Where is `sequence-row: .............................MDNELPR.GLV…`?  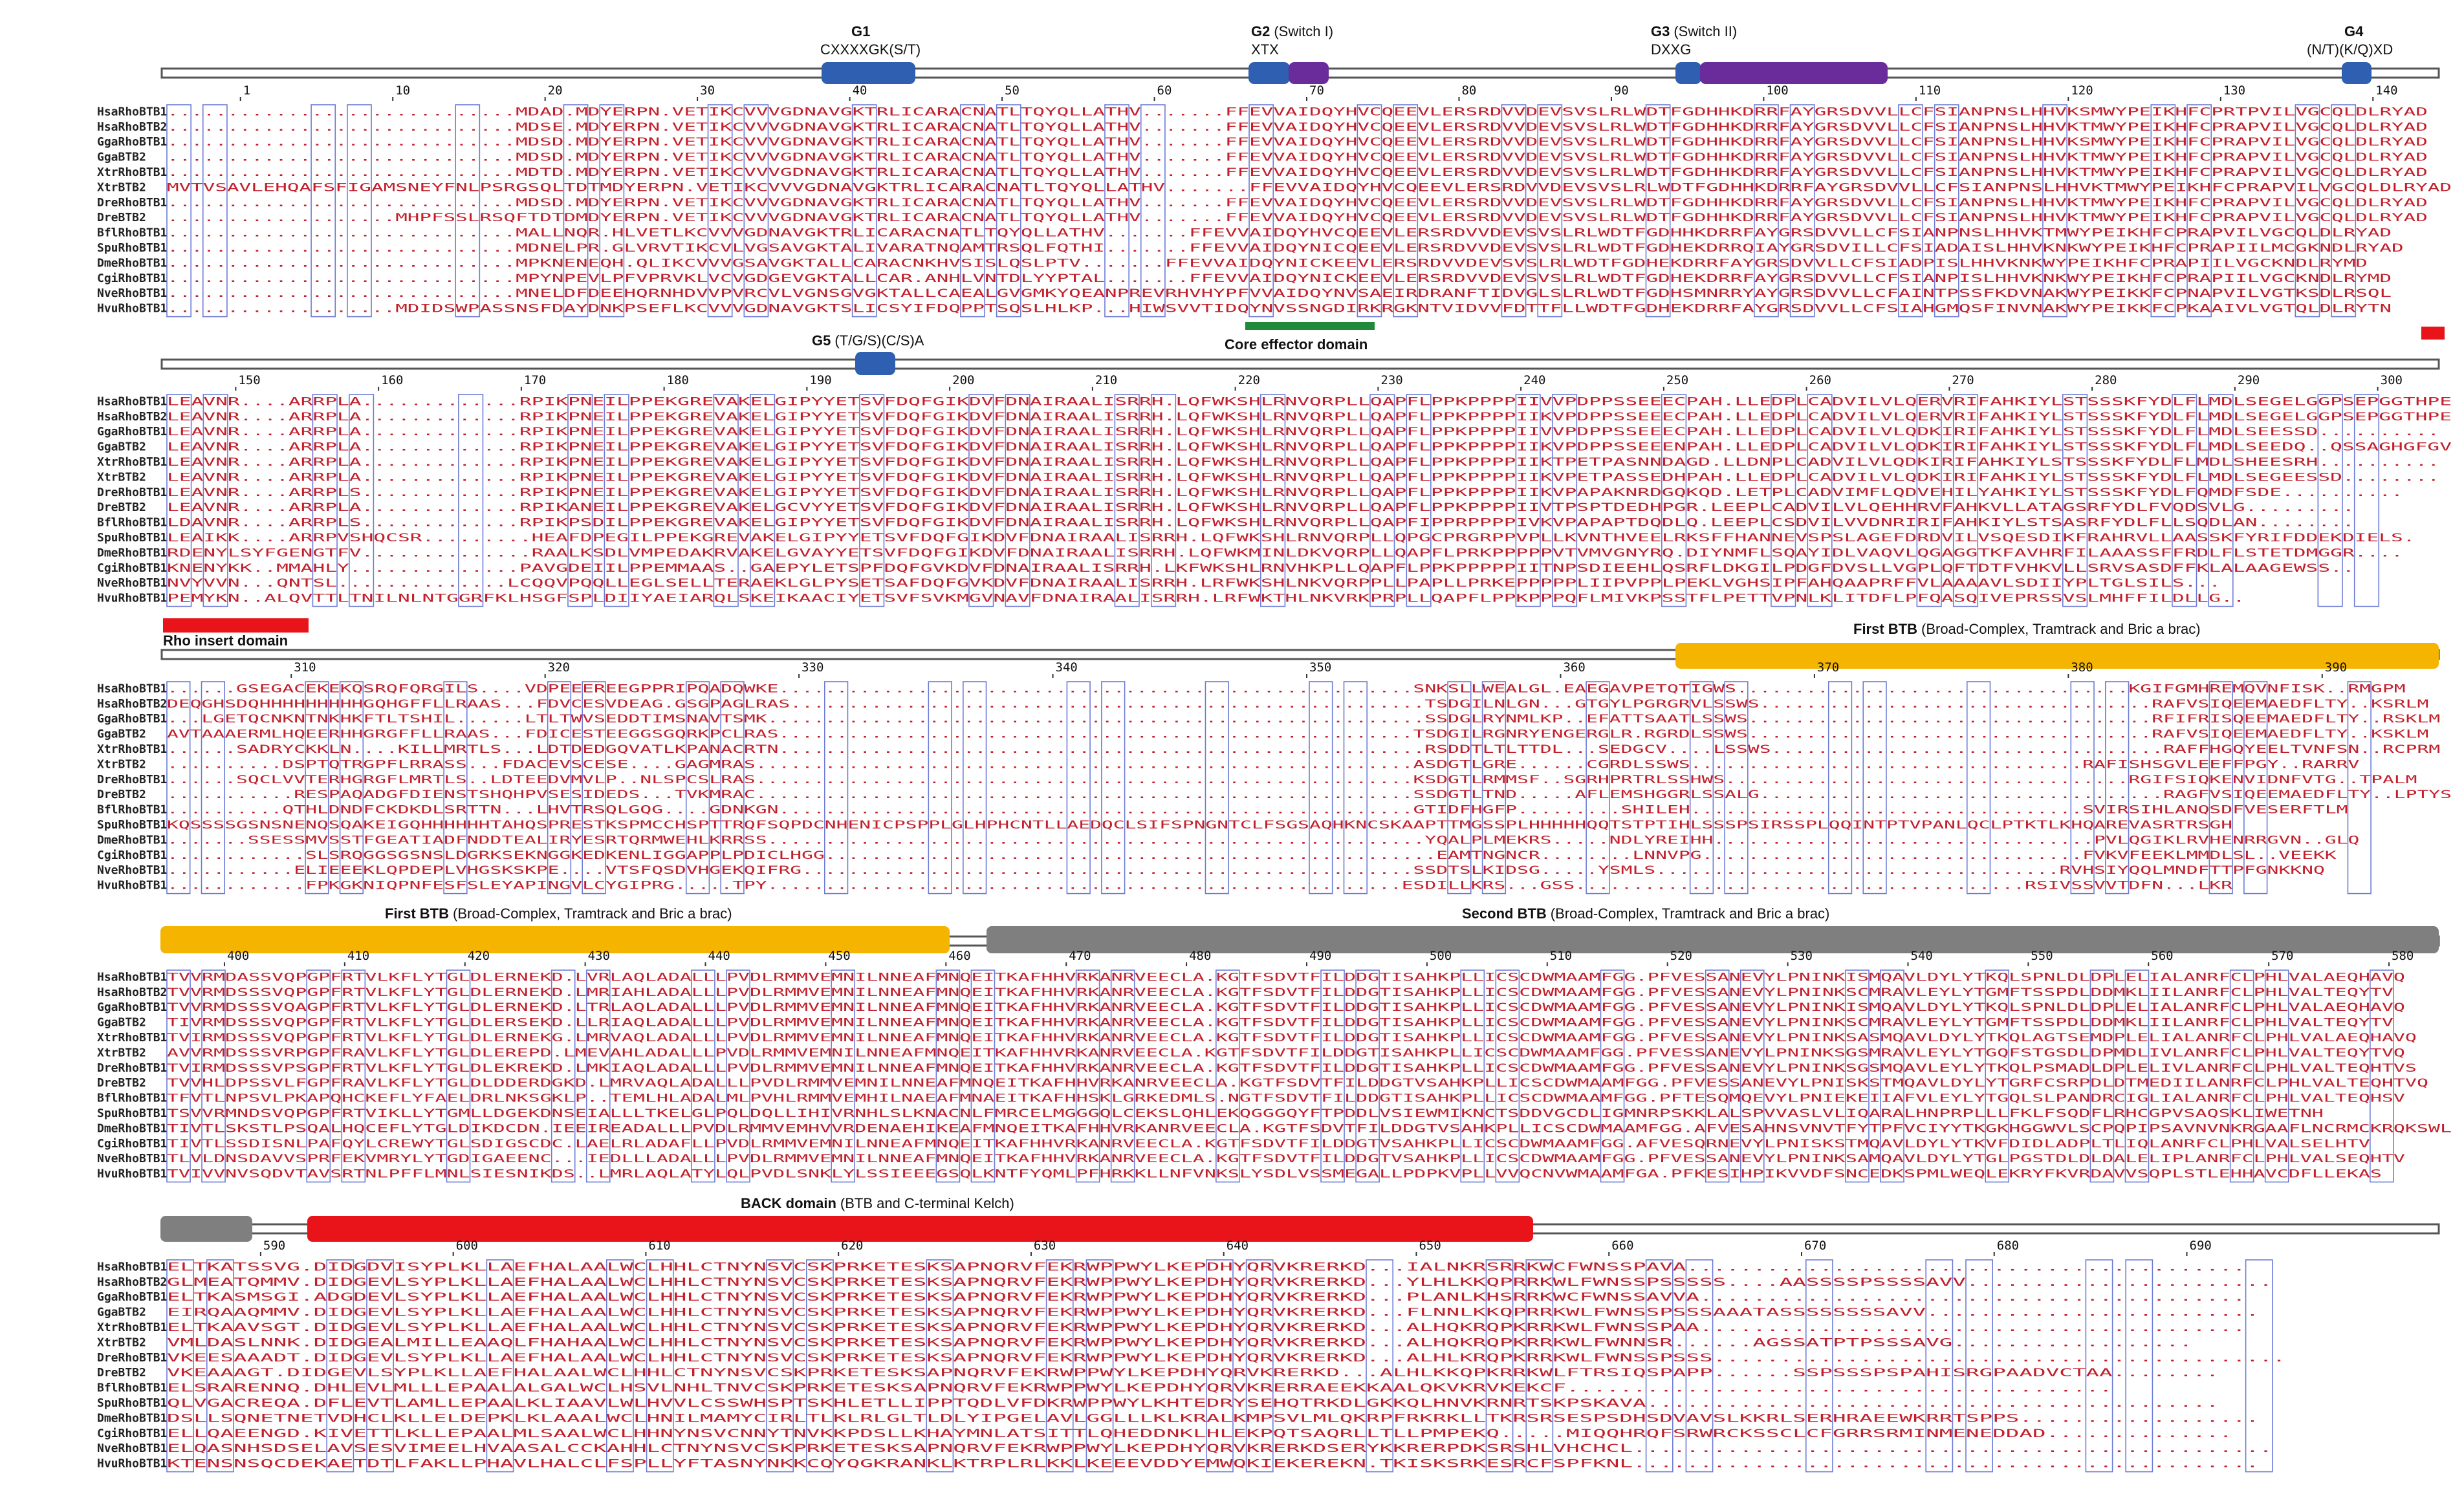 sequence-row: .............................MDNELPR.GLV… is located at coordinates (1285, 249).